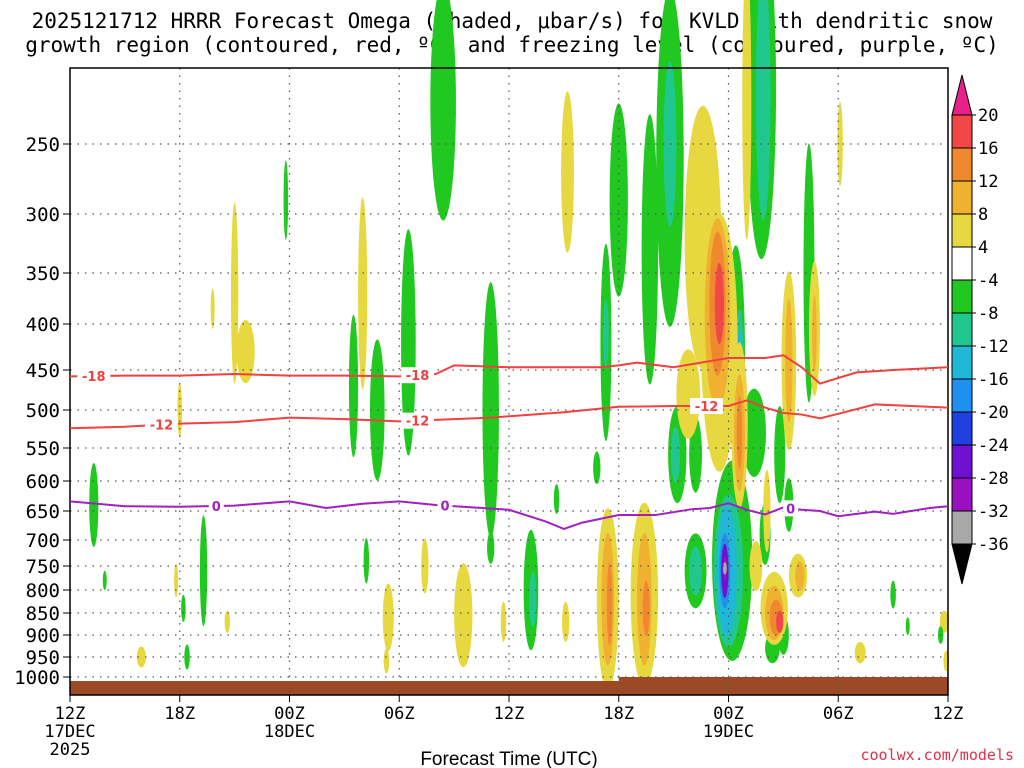 Image resolution: width=1024 pixels, height=768 pixels. Describe the element at coordinates (983, 215) in the screenshot. I see `colorbar-label: 8` at that location.